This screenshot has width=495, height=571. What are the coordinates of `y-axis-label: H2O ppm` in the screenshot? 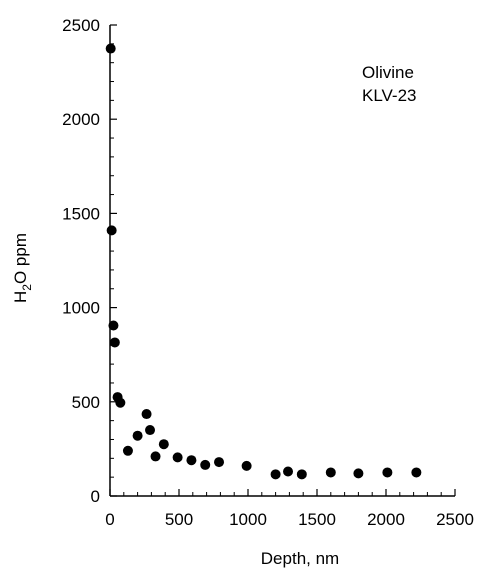 It's located at (22, 268).